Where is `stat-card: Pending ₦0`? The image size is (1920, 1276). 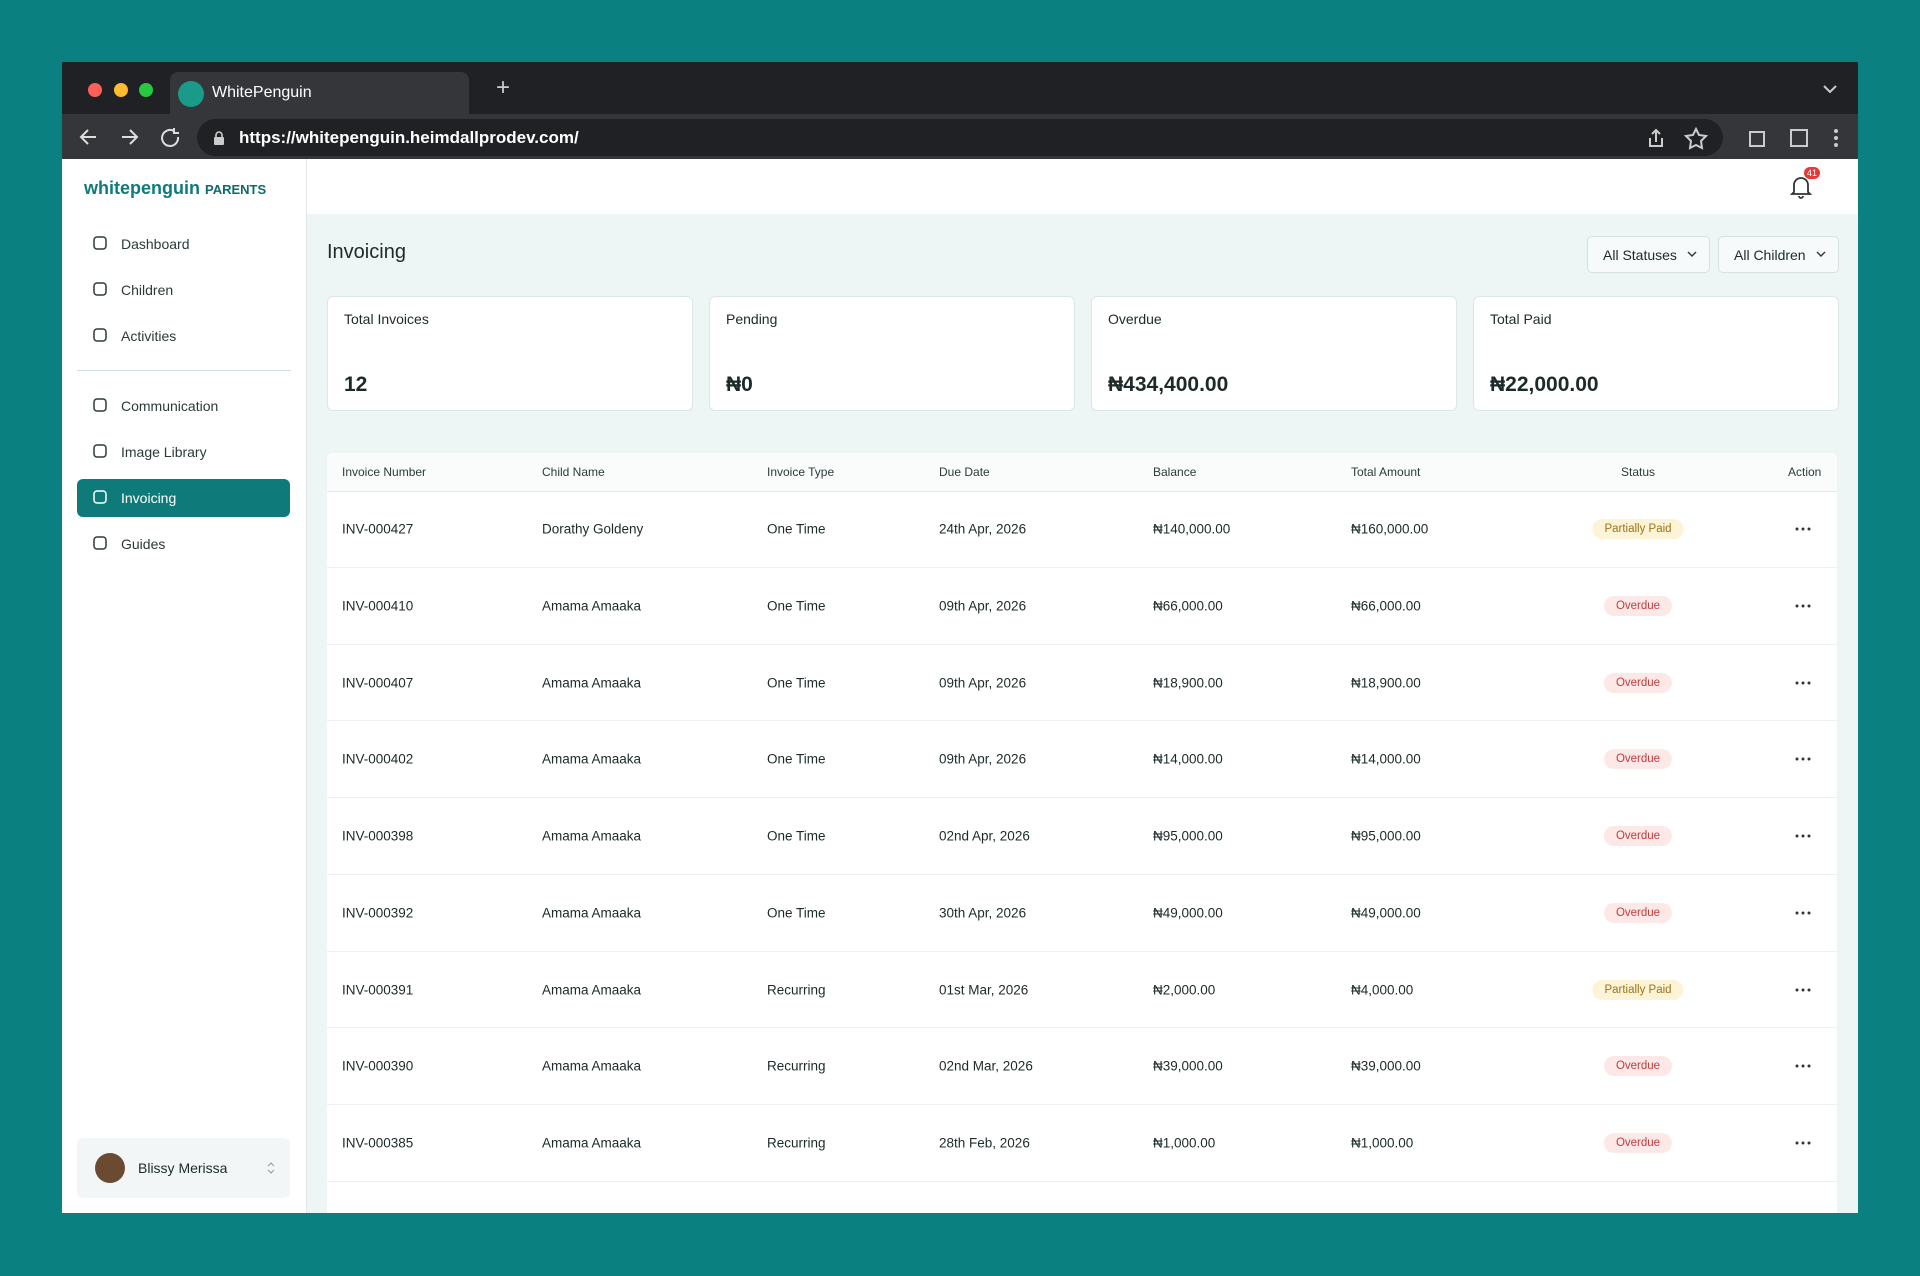 stat-card: Pending ₦0 is located at coordinates (892, 353).